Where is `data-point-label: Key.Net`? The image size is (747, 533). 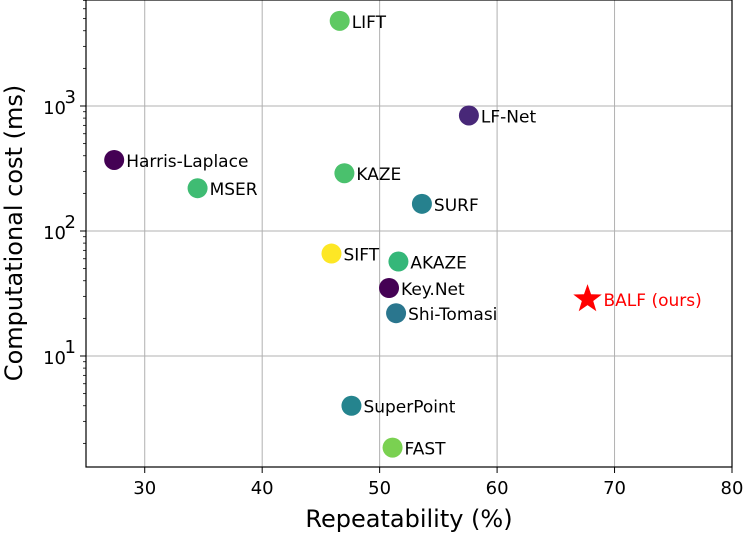
data-point-label: Key.Net is located at coordinates (433, 290).